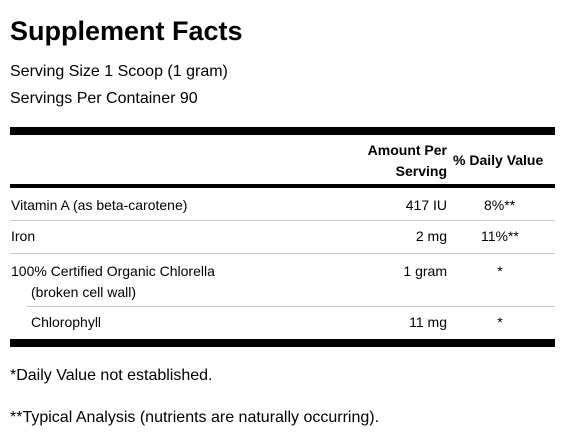  Describe the element at coordinates (99, 205) in the screenshot. I see `nutrient-name: Vitamin A (as beta-carotene)` at that location.